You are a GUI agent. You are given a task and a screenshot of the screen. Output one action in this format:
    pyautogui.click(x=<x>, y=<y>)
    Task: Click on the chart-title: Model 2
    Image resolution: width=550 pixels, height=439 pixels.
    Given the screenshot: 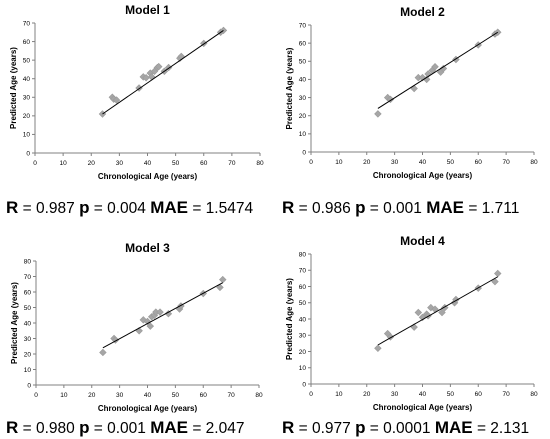 What is the action you would take?
    pyautogui.click(x=422, y=12)
    